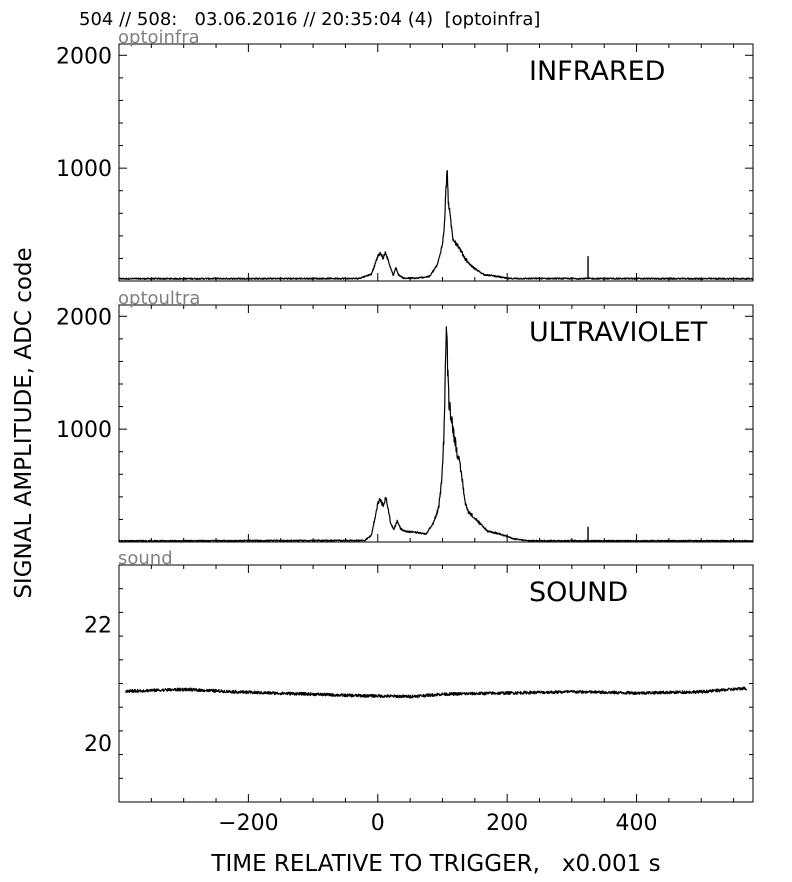 The height and width of the screenshot is (882, 792). What do you see at coordinates (597, 71) in the screenshot?
I see `panel-title-optoinfra: INFRARED` at bounding box center [597, 71].